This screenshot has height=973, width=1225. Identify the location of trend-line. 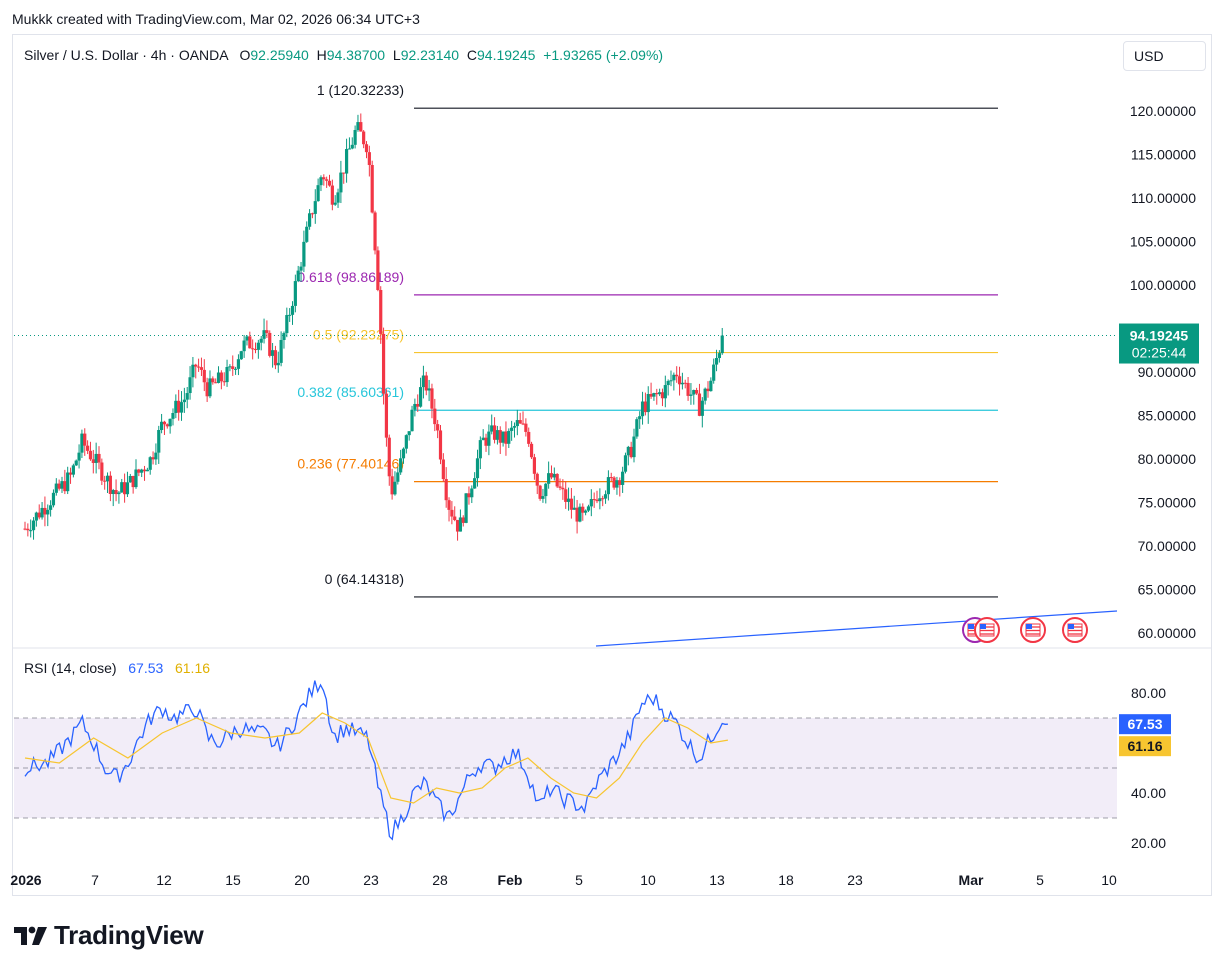
(856, 628).